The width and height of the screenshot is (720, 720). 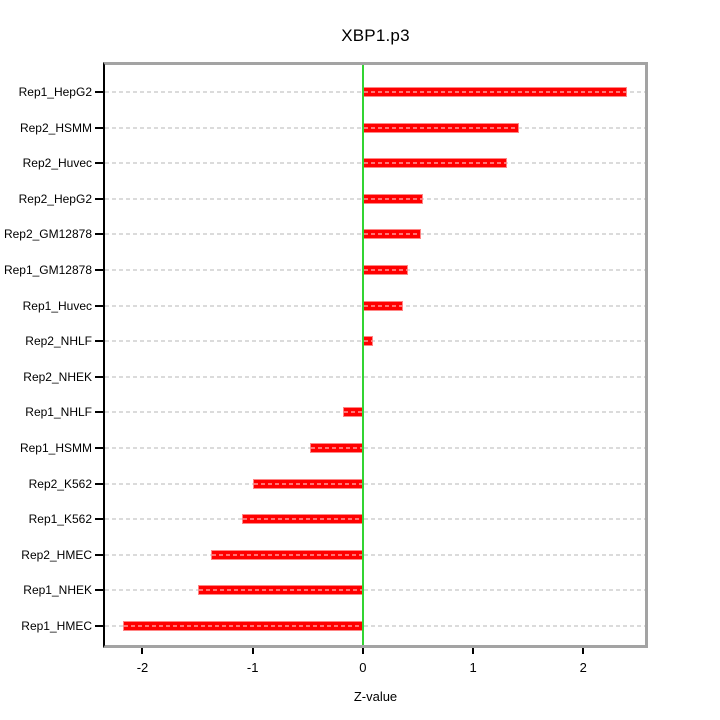 What do you see at coordinates (583, 667) in the screenshot?
I see `x-tick-label: 2` at bounding box center [583, 667].